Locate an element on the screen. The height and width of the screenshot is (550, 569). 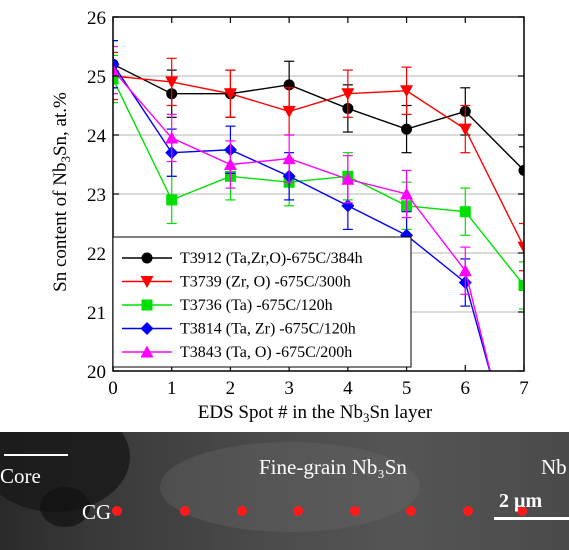
sem-dark-grain is located at coordinates (65, 507).